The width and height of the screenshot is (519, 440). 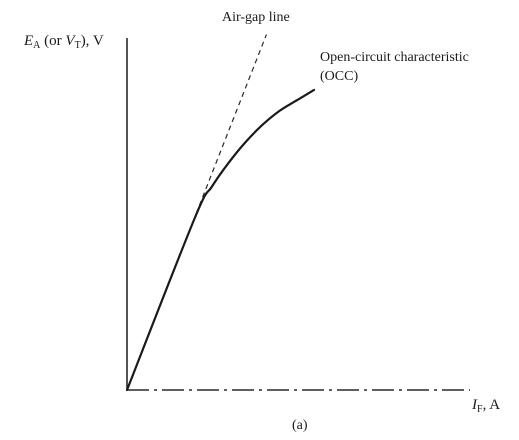 I want to click on y-axis-label-unit: ), V, so click(x=92, y=41).